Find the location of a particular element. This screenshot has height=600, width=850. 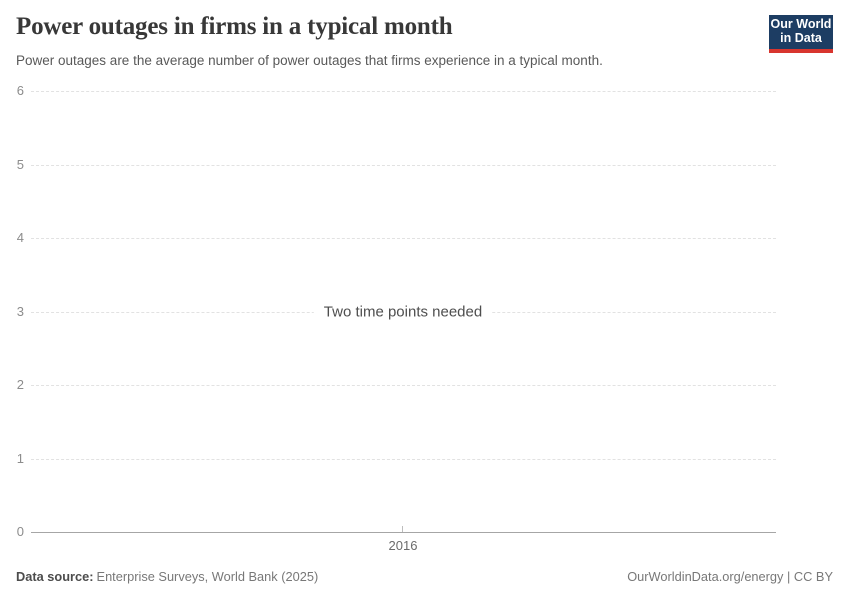

y-axis-tick-label: 1 is located at coordinates (20, 458).